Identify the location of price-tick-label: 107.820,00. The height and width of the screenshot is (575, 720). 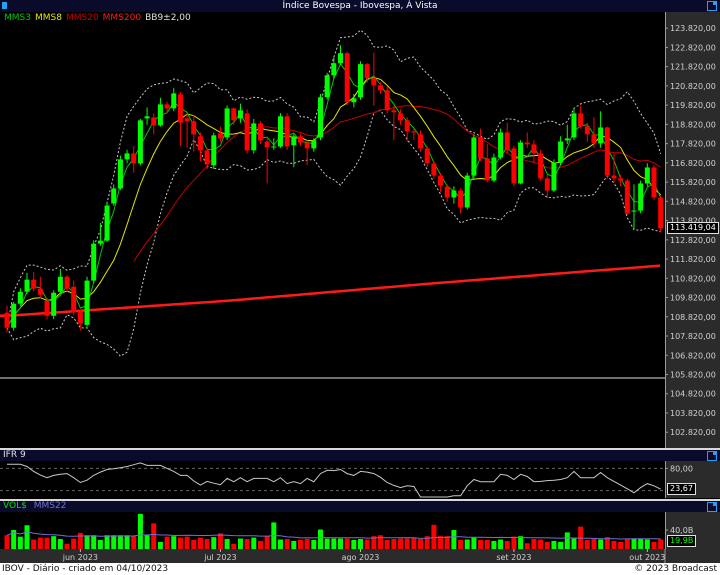
(693, 336).